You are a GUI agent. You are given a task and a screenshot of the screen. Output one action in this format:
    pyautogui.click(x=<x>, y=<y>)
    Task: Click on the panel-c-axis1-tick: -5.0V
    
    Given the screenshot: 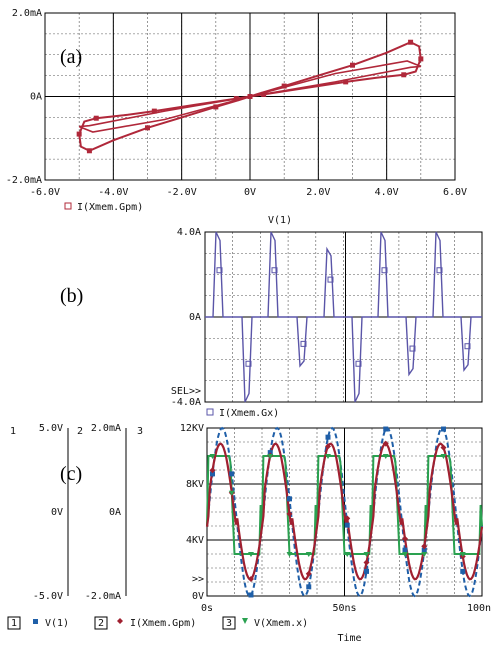 What is the action you would take?
    pyautogui.click(x=48, y=596)
    